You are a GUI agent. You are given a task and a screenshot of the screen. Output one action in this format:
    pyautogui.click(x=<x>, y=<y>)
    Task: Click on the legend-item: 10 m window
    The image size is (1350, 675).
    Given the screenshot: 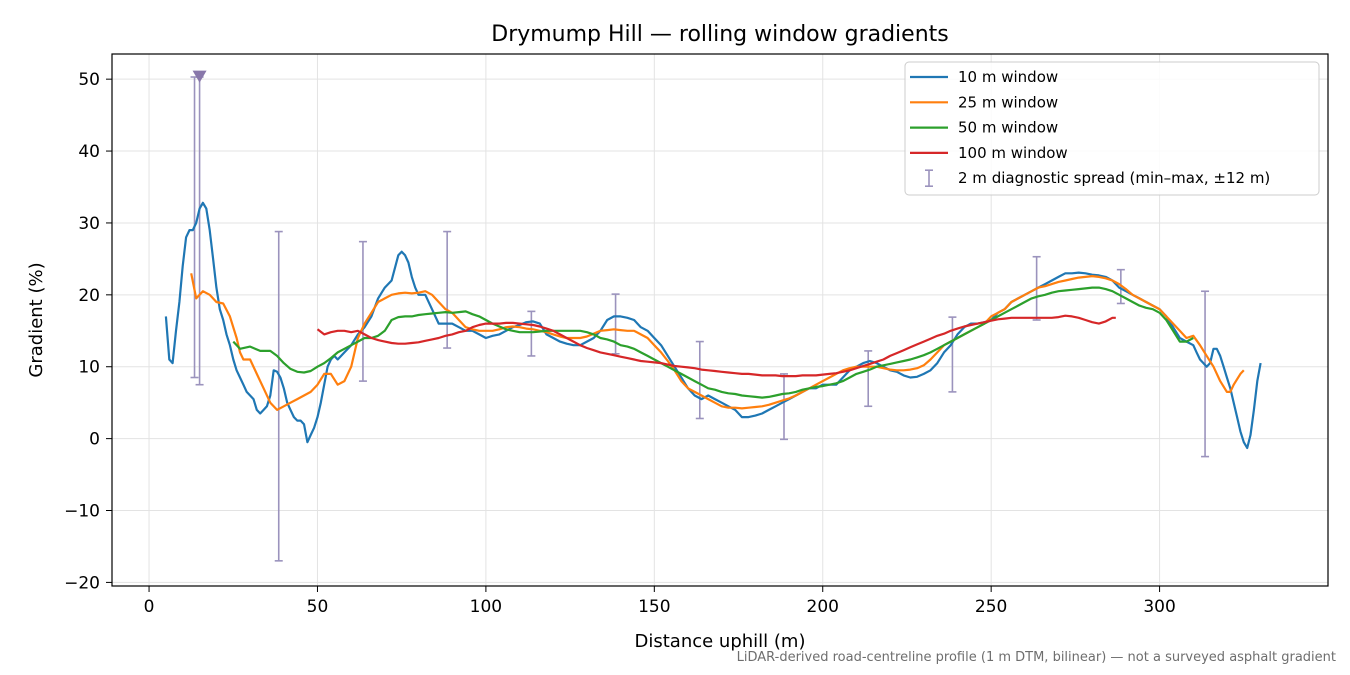 What is the action you would take?
    pyautogui.click(x=984, y=77)
    